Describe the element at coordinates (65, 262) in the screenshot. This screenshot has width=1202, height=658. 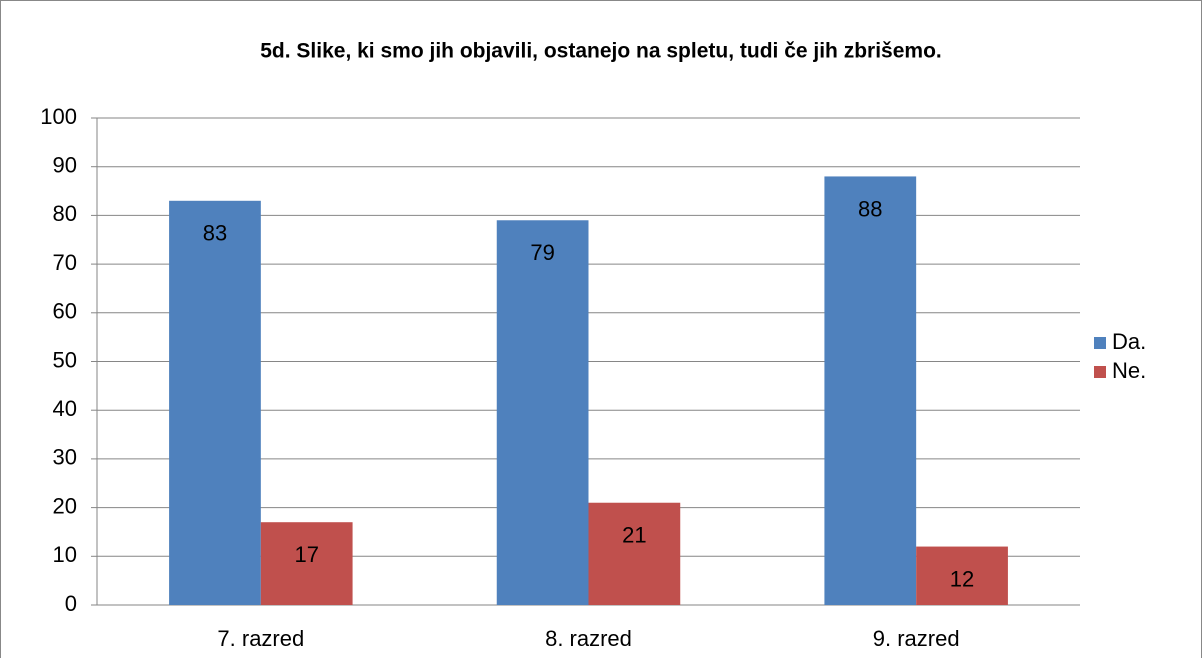
I see `y-tick-label: 70` at that location.